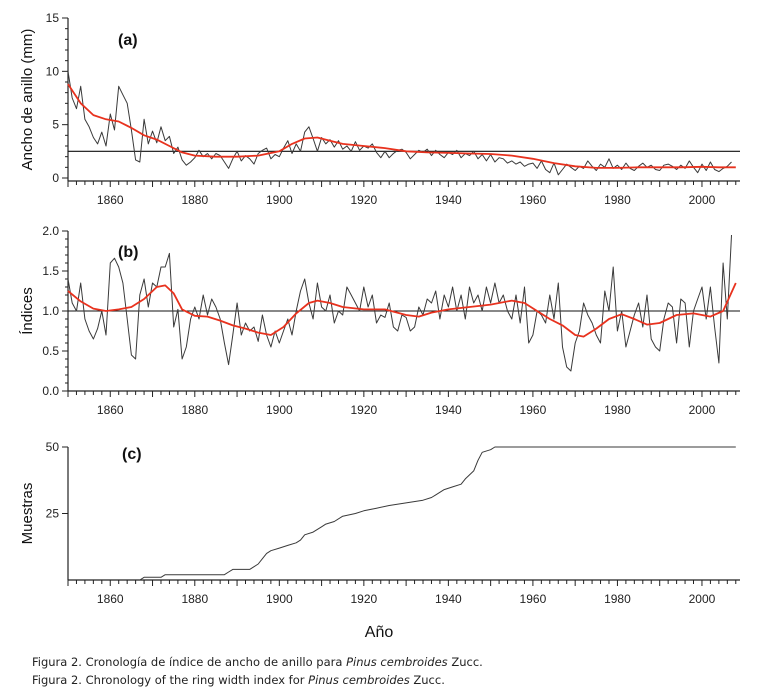 This screenshot has width=758, height=697. What do you see at coordinates (55, 178) in the screenshot?
I see `y-tick-label: 0` at bounding box center [55, 178].